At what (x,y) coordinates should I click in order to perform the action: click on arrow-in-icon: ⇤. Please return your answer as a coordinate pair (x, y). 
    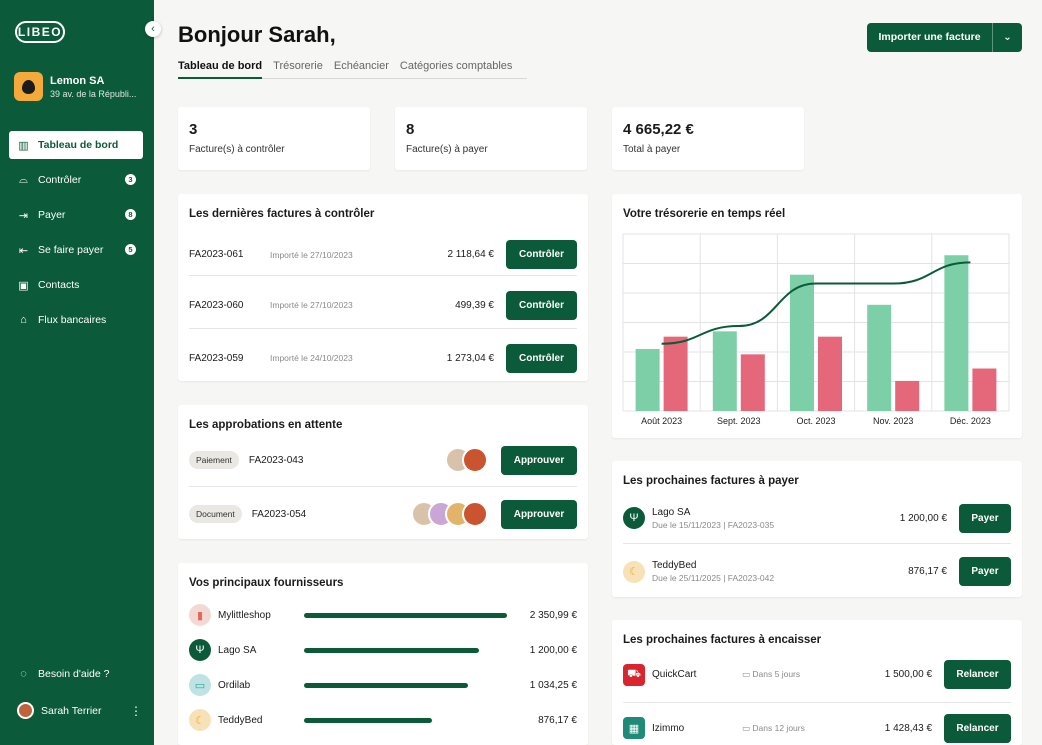
    Looking at the image, I should click on (23, 250).